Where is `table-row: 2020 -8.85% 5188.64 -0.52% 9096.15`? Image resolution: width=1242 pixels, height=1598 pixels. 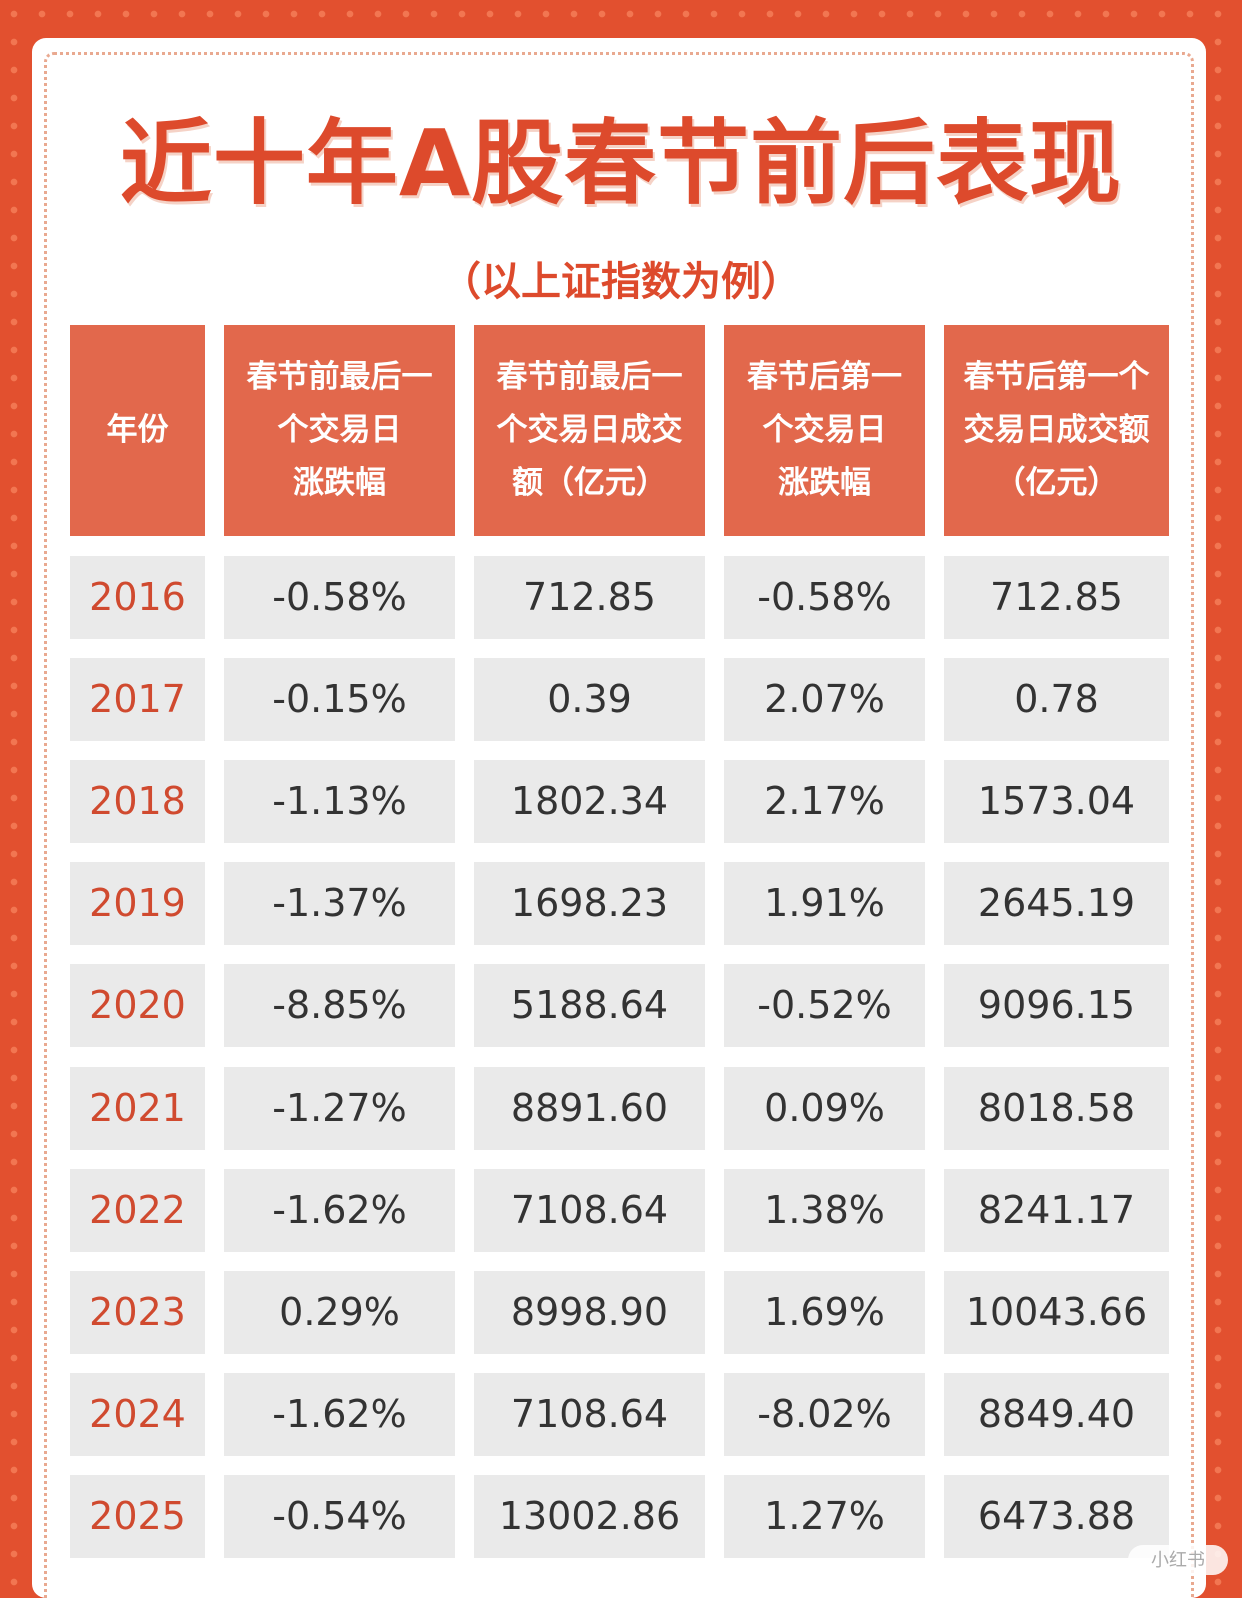 table-row: 2020 -8.85% 5188.64 -0.52% 9096.15 is located at coordinates (621, 1005).